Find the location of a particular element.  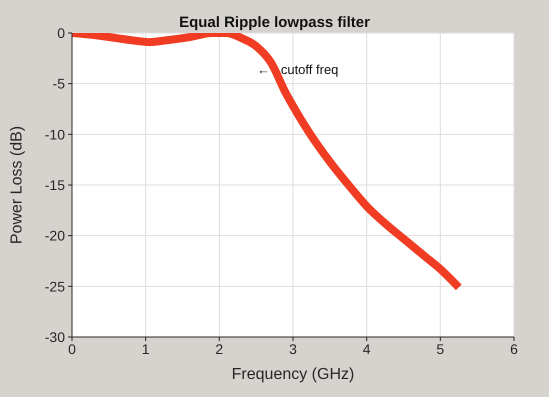

y-tick-label: -5 is located at coordinates (59, 84).